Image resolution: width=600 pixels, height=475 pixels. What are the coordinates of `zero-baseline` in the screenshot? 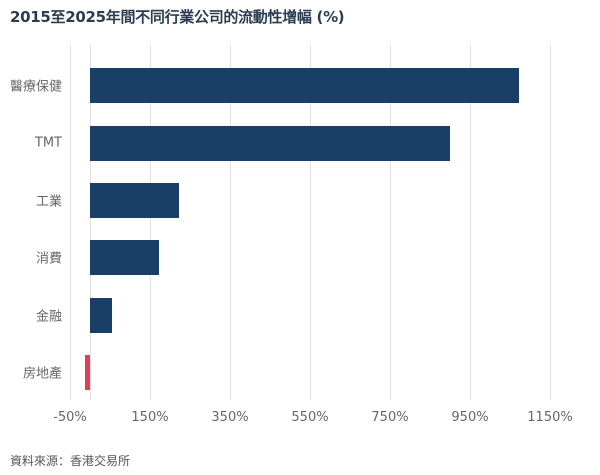 It's located at (90, 222).